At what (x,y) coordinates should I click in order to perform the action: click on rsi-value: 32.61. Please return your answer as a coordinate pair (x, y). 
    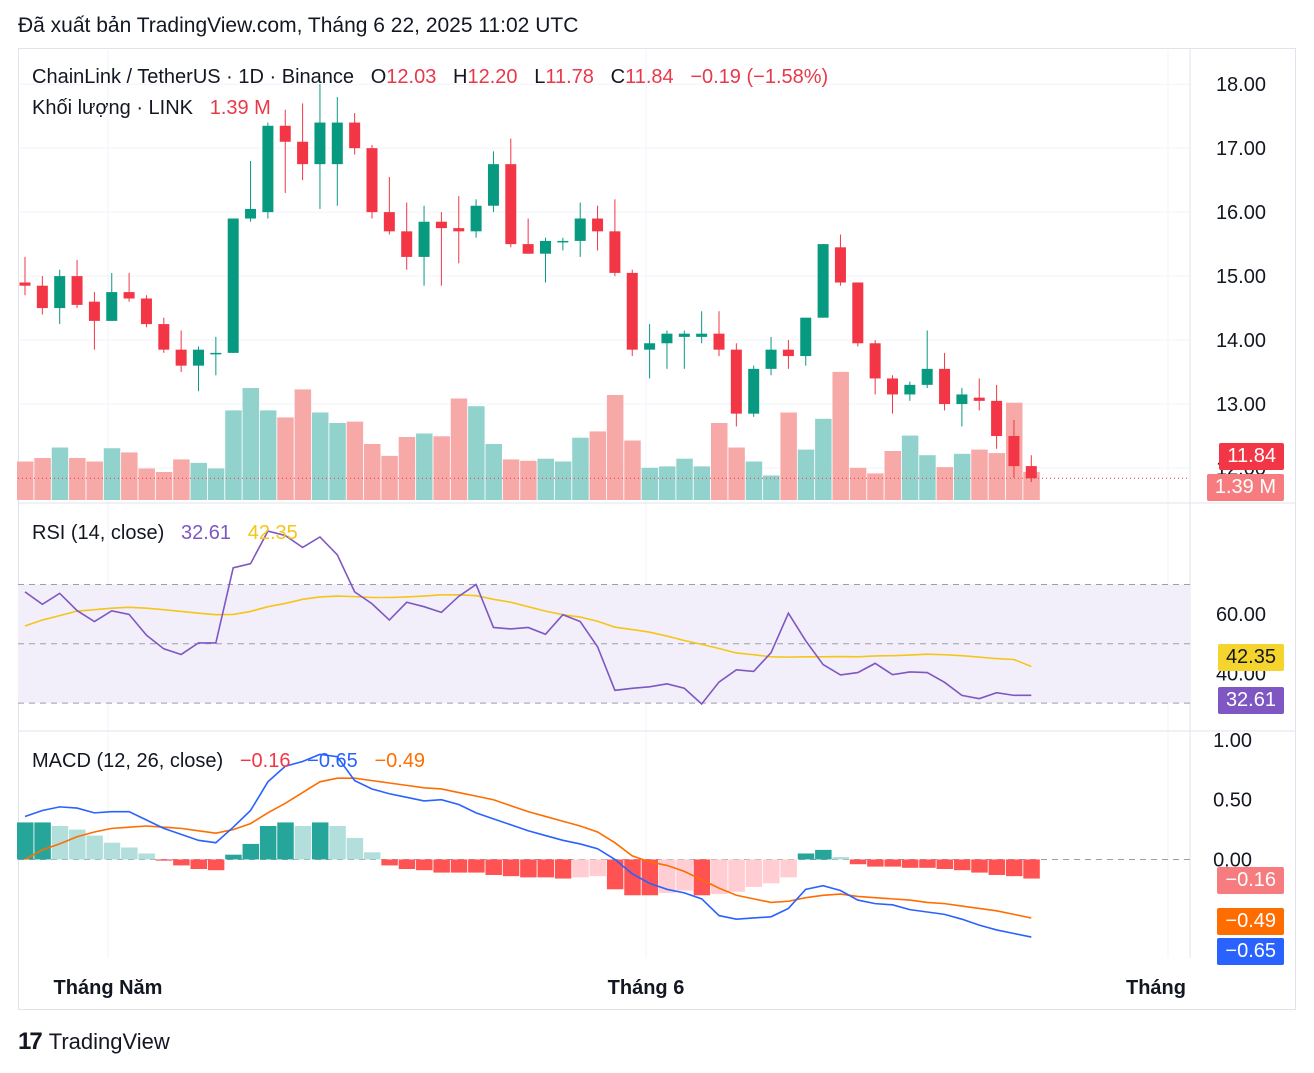
    Looking at the image, I should click on (206, 533).